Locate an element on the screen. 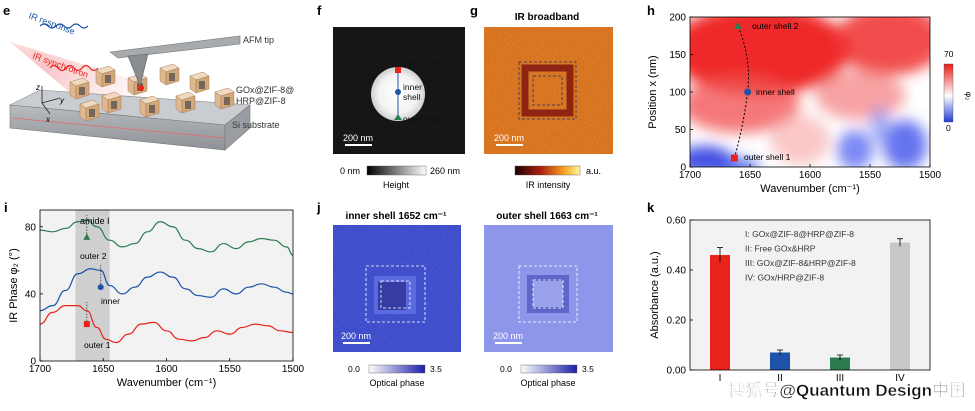 The height and width of the screenshot is (411, 975). panel-letter-e: e is located at coordinates (6, 10).